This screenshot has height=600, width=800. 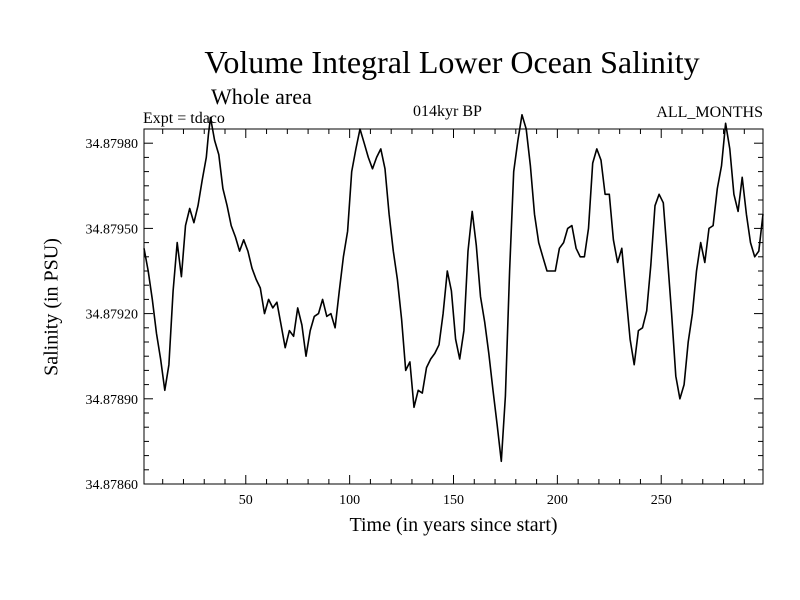 What do you see at coordinates (112, 400) in the screenshot?
I see `y-tick-label: 34.87890` at bounding box center [112, 400].